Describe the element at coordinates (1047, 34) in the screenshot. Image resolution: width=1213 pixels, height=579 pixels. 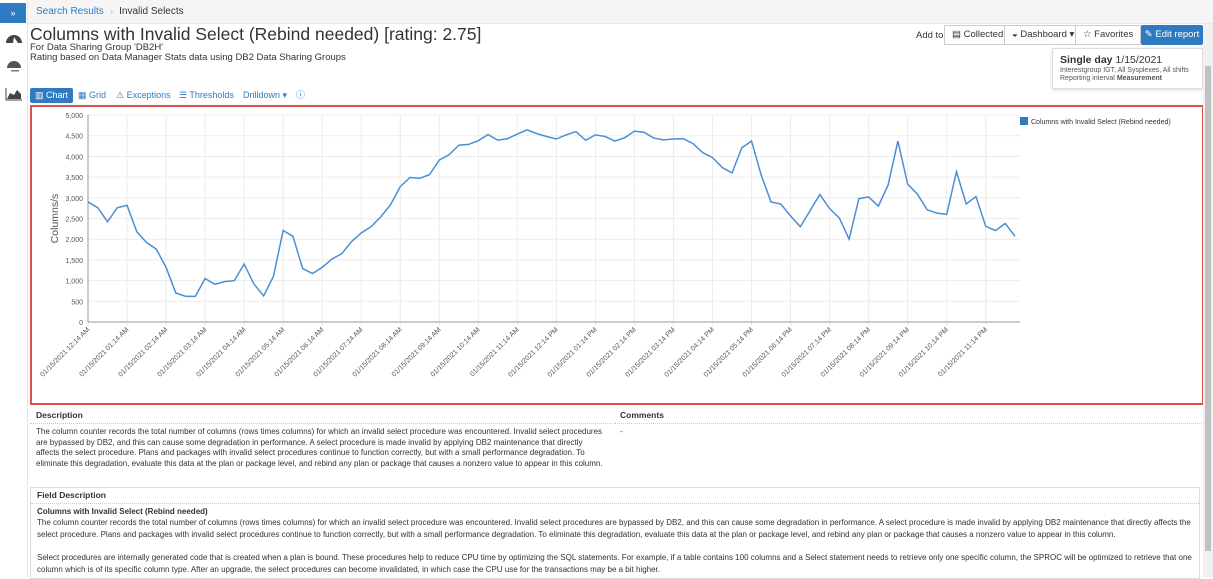
I see `dashboard-label: Dashboard ▾` at that location.